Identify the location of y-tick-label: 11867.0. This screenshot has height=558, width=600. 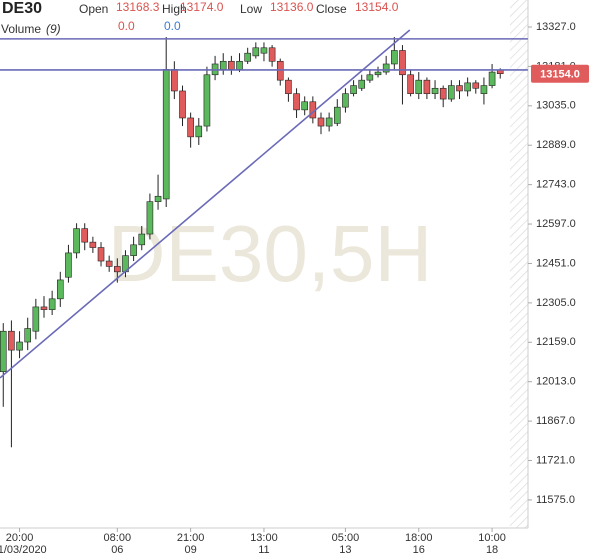
(555, 421).